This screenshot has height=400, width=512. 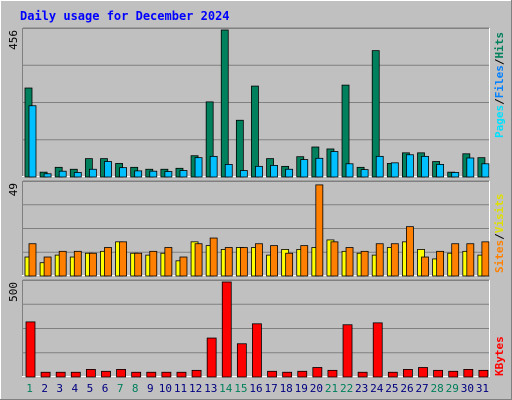 I want to click on day-tick-label: 30, so click(x=467, y=388).